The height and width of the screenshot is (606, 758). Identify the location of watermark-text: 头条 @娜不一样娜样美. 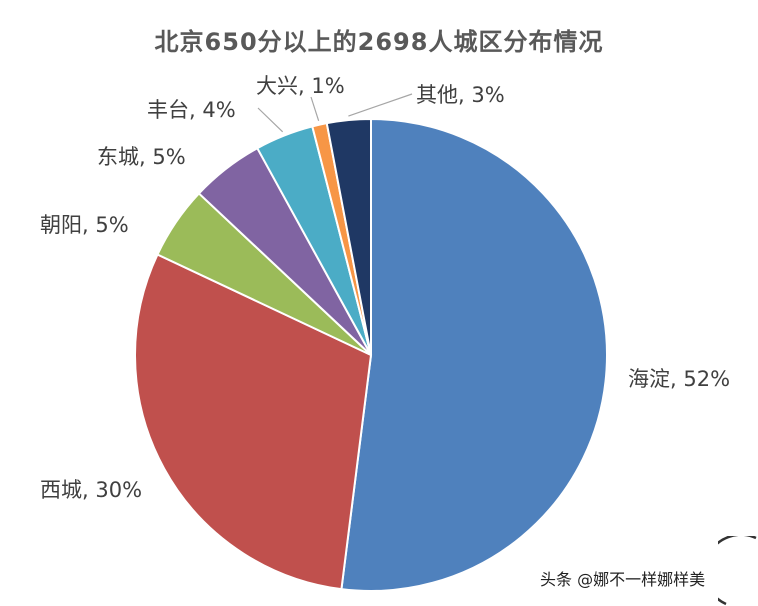
(623, 579).